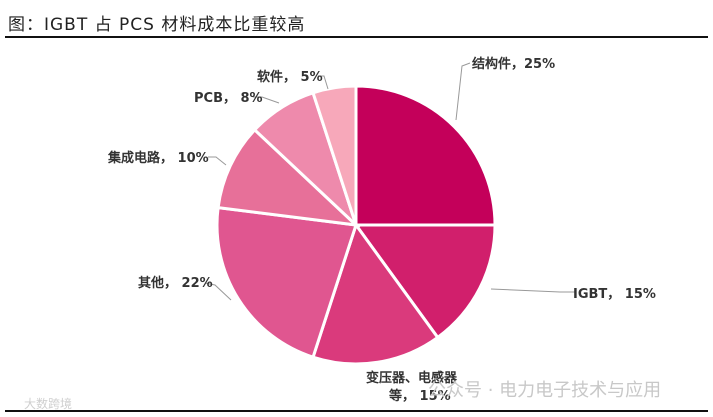 This screenshot has width=713, height=417. Describe the element at coordinates (614, 294) in the screenshot. I see `label-igbt: IGBT， 15%` at that location.